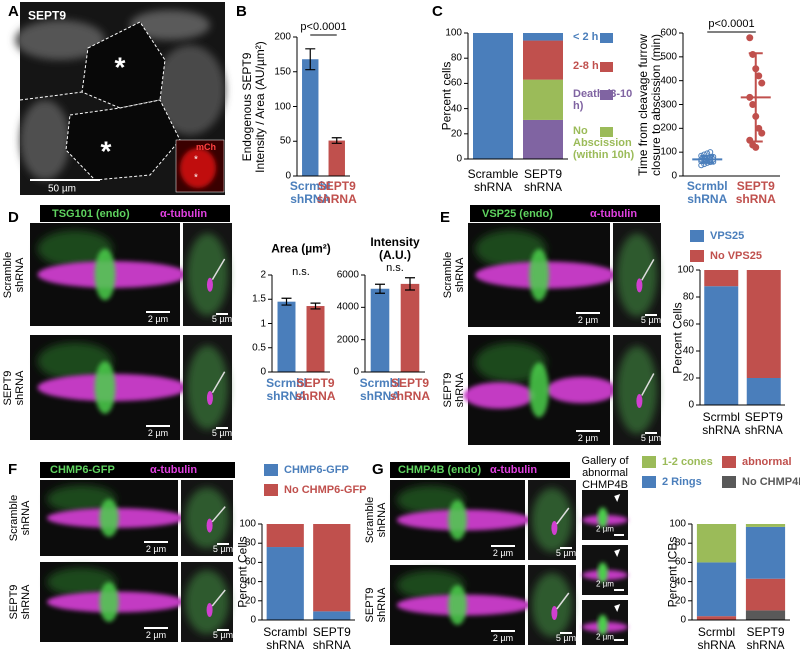 The height and width of the screenshot is (658, 800). I want to click on legend-label: abnormal, so click(767, 461).